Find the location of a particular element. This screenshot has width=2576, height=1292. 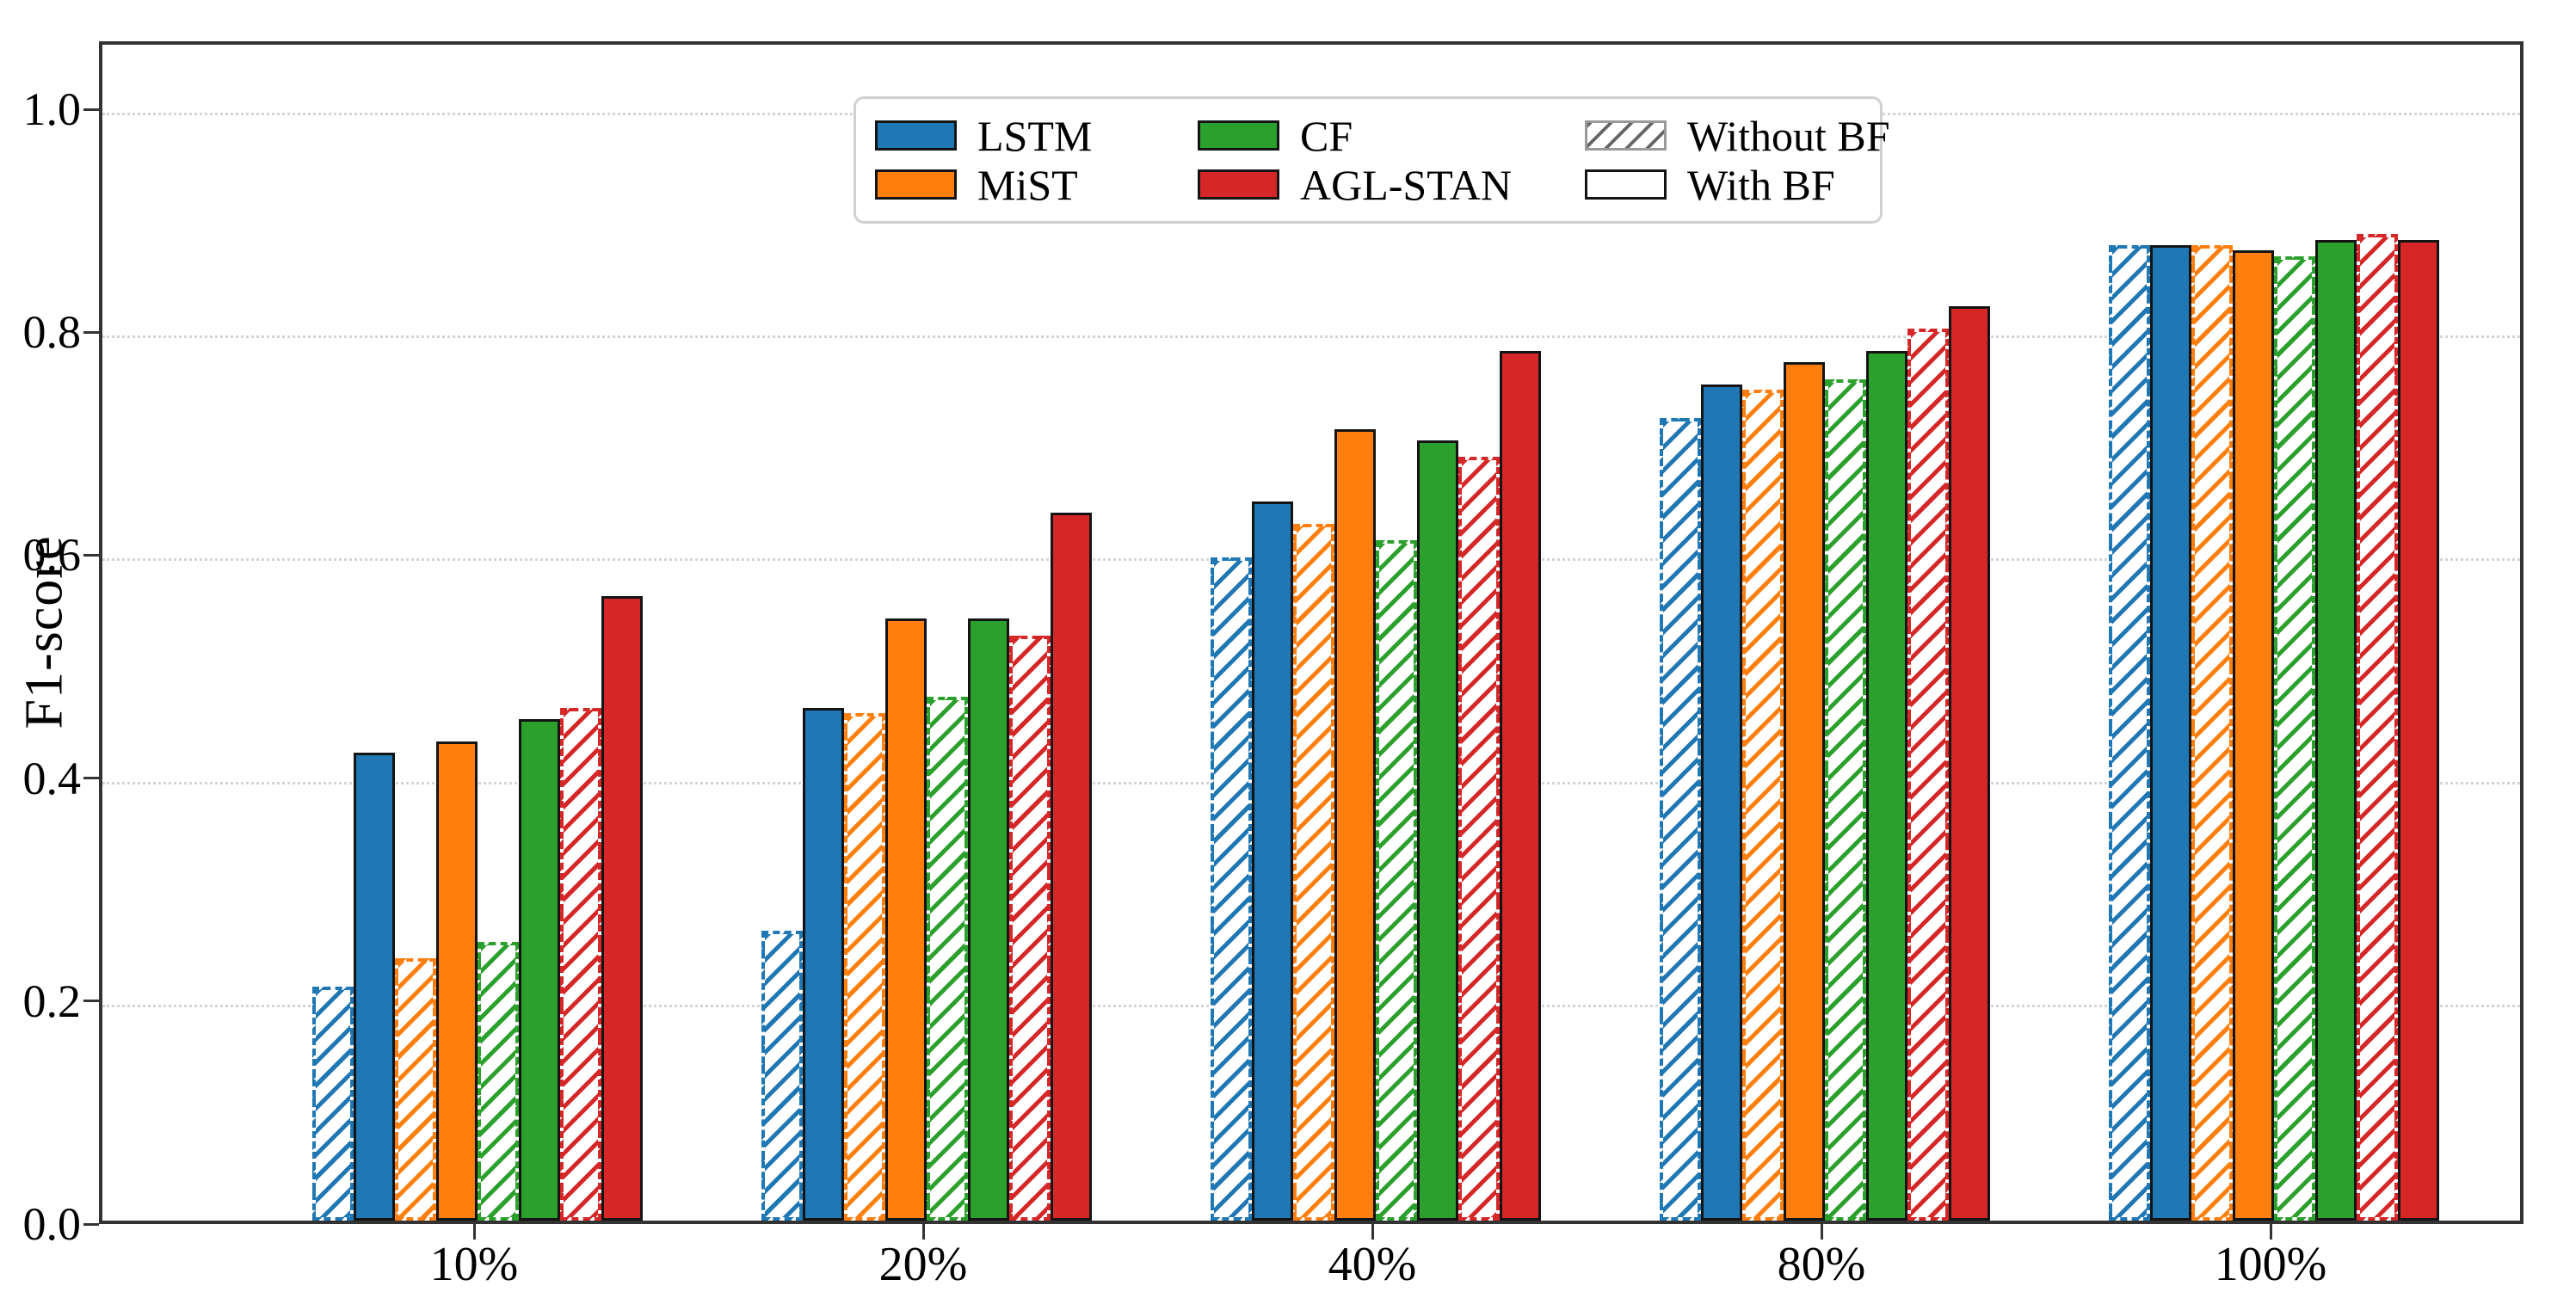

legend-label-mist: MiST is located at coordinates (1028, 185).